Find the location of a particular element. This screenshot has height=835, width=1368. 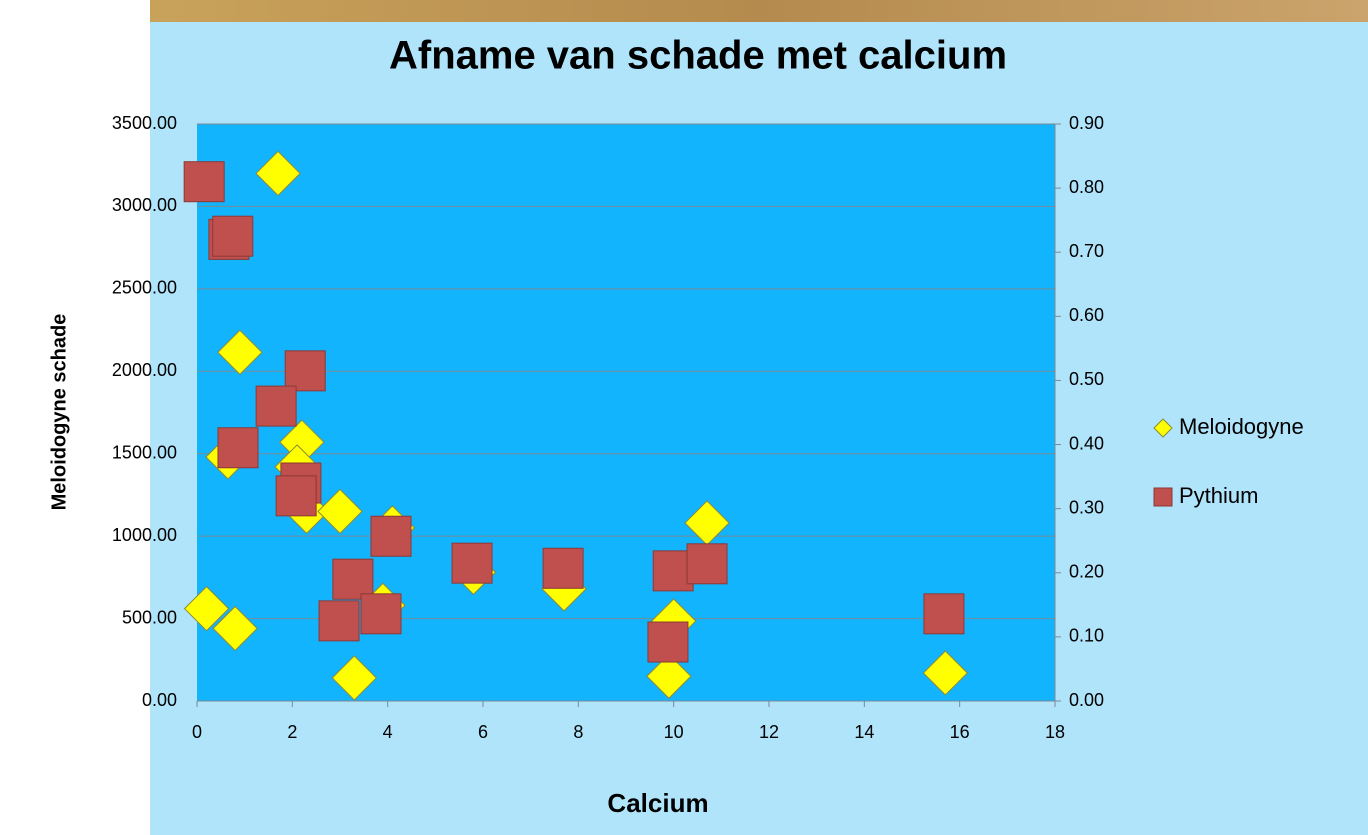

x-tick-label: 4 is located at coordinates (388, 732).